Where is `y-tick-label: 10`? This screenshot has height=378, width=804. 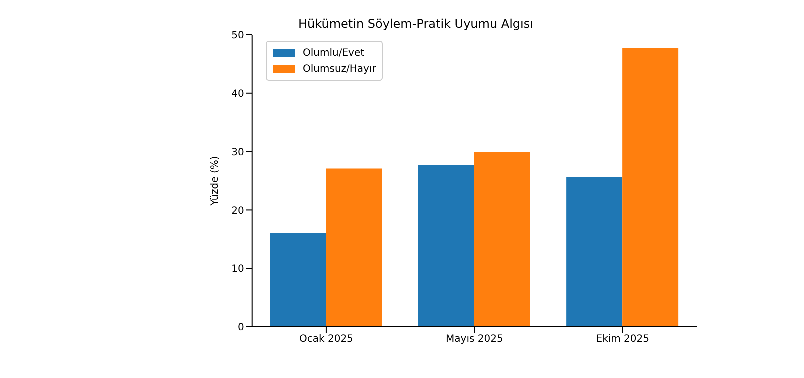
y-tick-label: 10 is located at coordinates (238, 270).